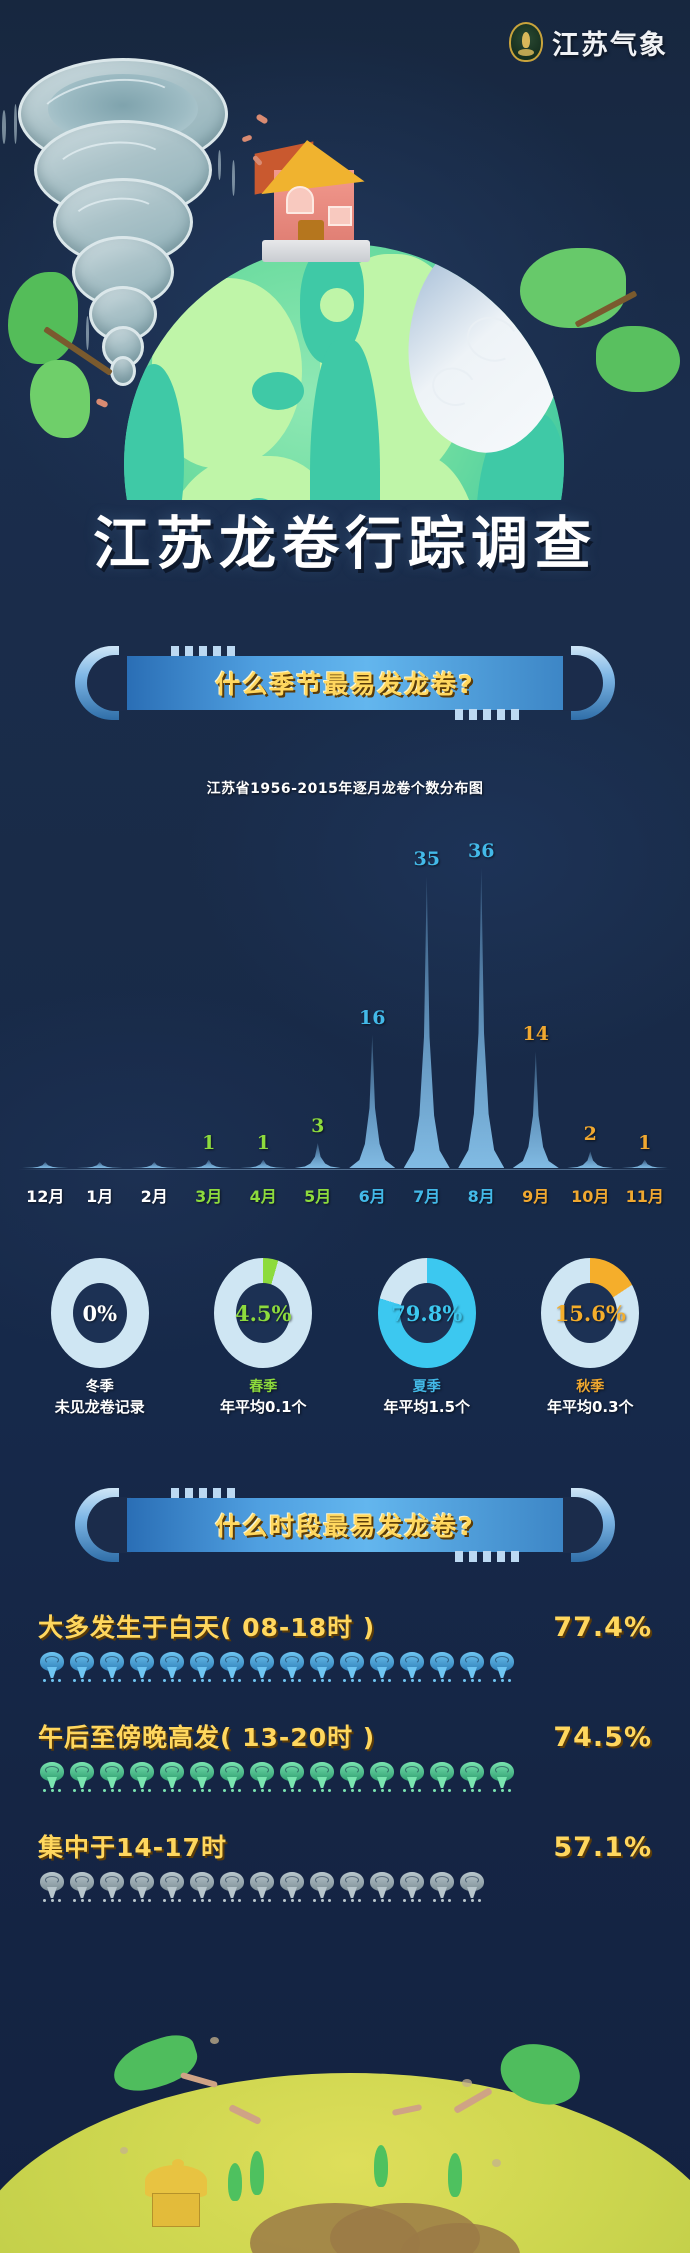 Image resolution: width=690 pixels, height=2253 pixels. I want to click on donut-note-label: 未见龙卷记录, so click(99, 1407).